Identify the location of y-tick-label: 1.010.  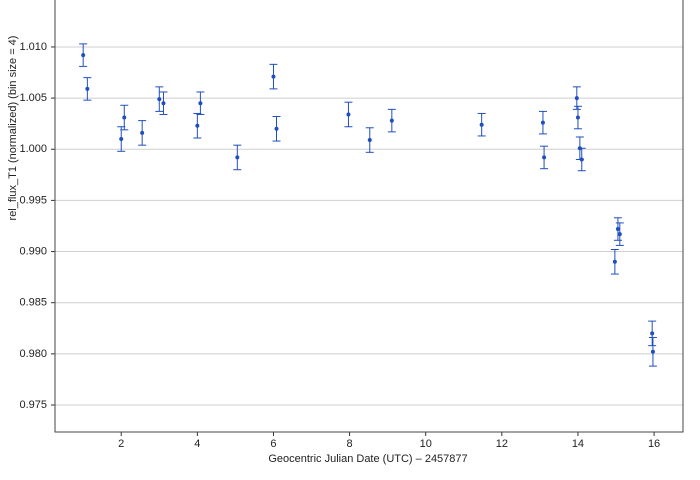
(33, 47).